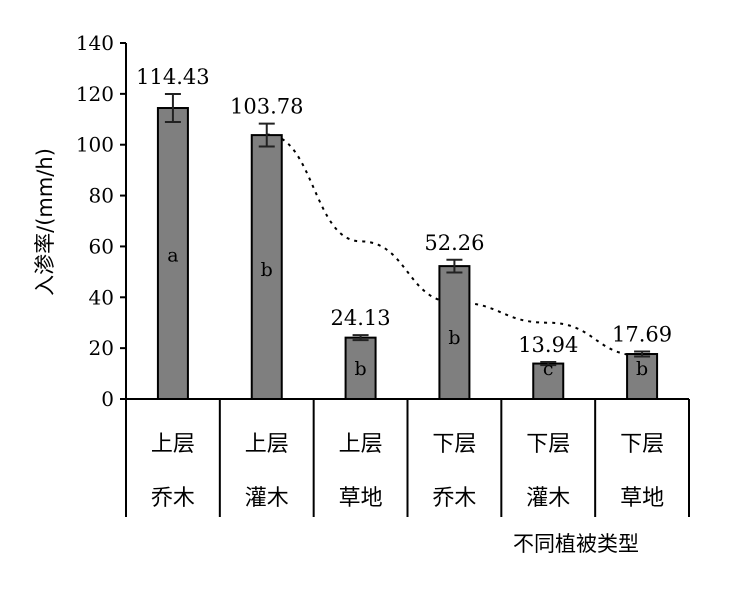  What do you see at coordinates (101, 196) in the screenshot?
I see `y-tick-label: 80` at bounding box center [101, 196].